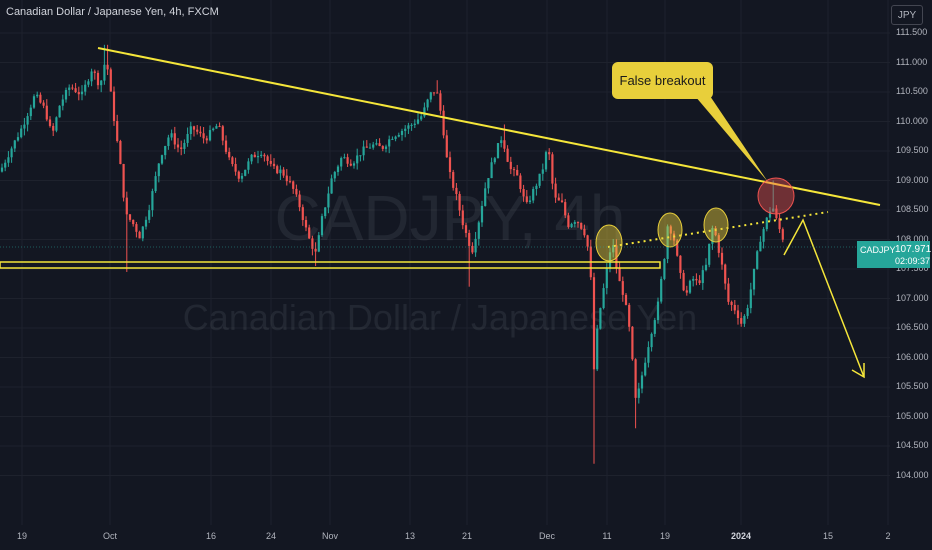  What do you see at coordinates (907, 15) in the screenshot?
I see `currency-button: JPY` at bounding box center [907, 15].